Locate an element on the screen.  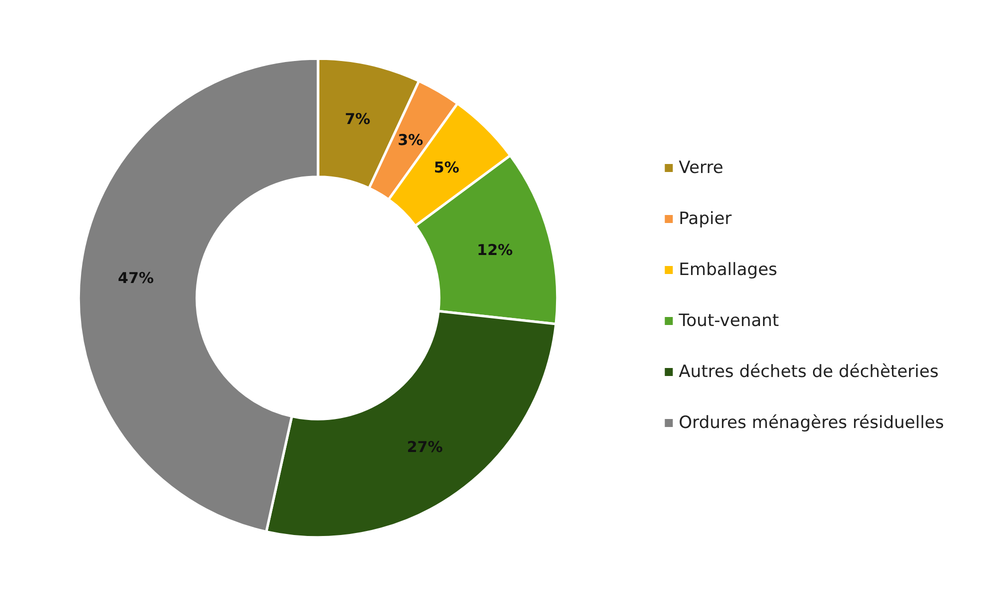
data-label: 3% is located at coordinates (411, 139).